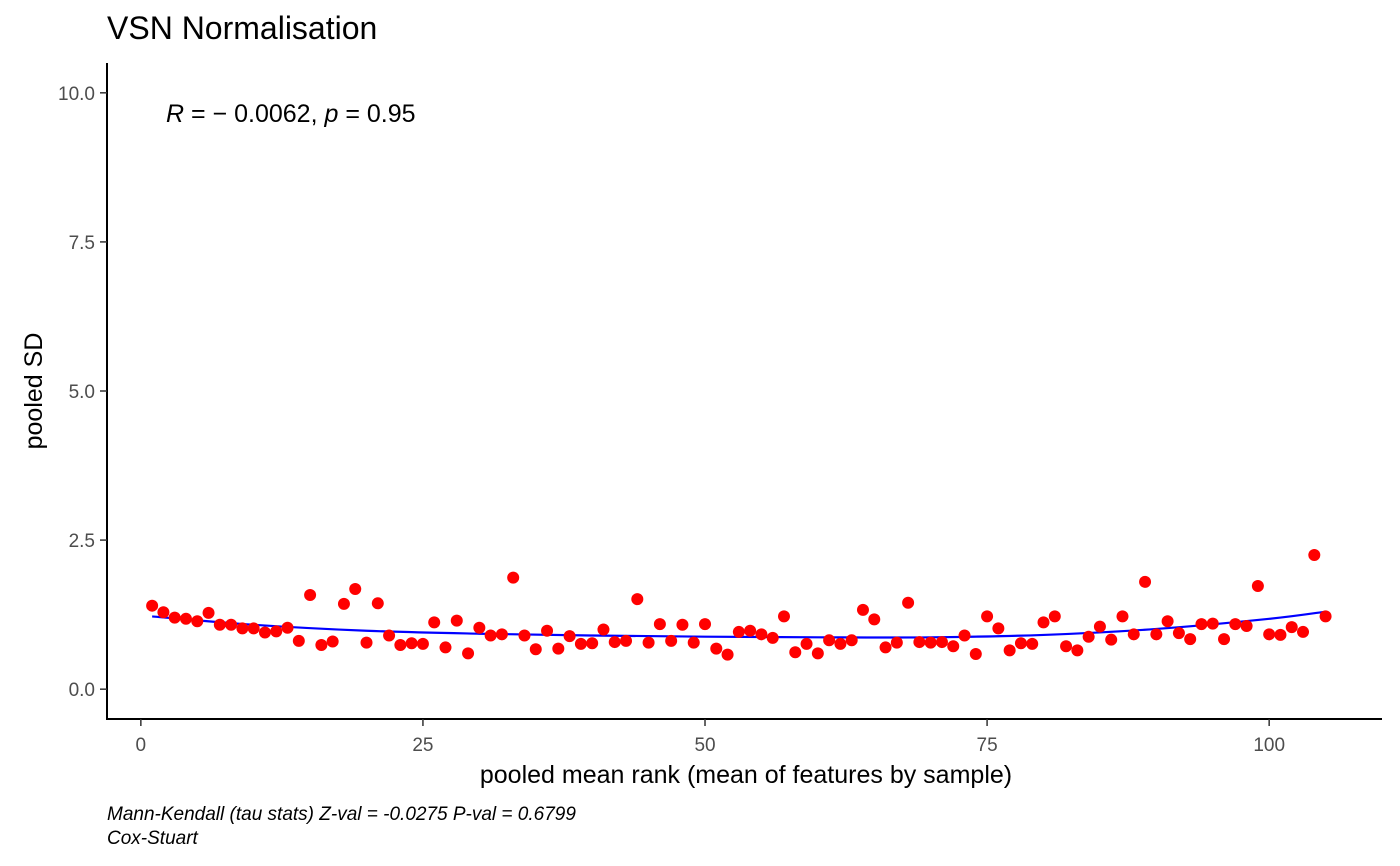  Describe the element at coordinates (1269, 745) in the screenshot. I see `x-tick-label: 100` at that location.